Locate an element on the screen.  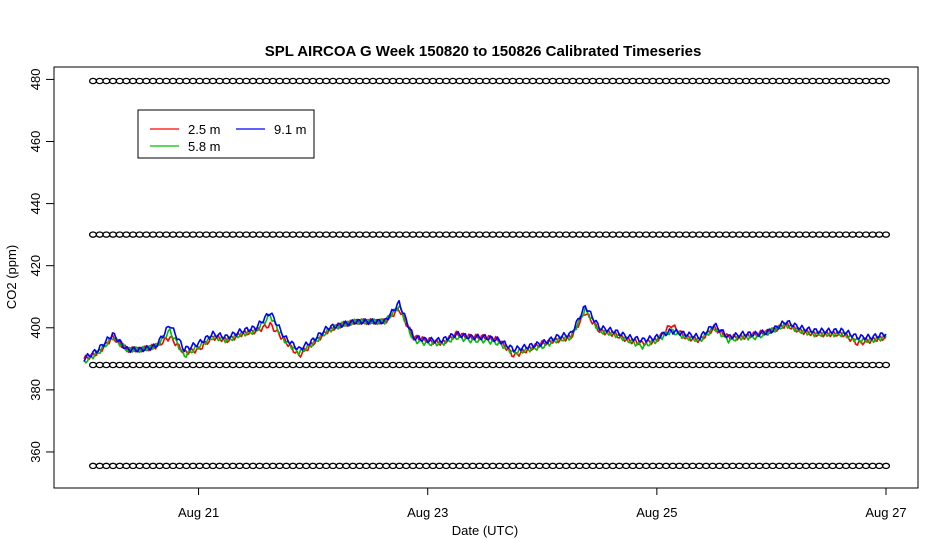
x-tick-label: Aug 27 is located at coordinates (885, 512).